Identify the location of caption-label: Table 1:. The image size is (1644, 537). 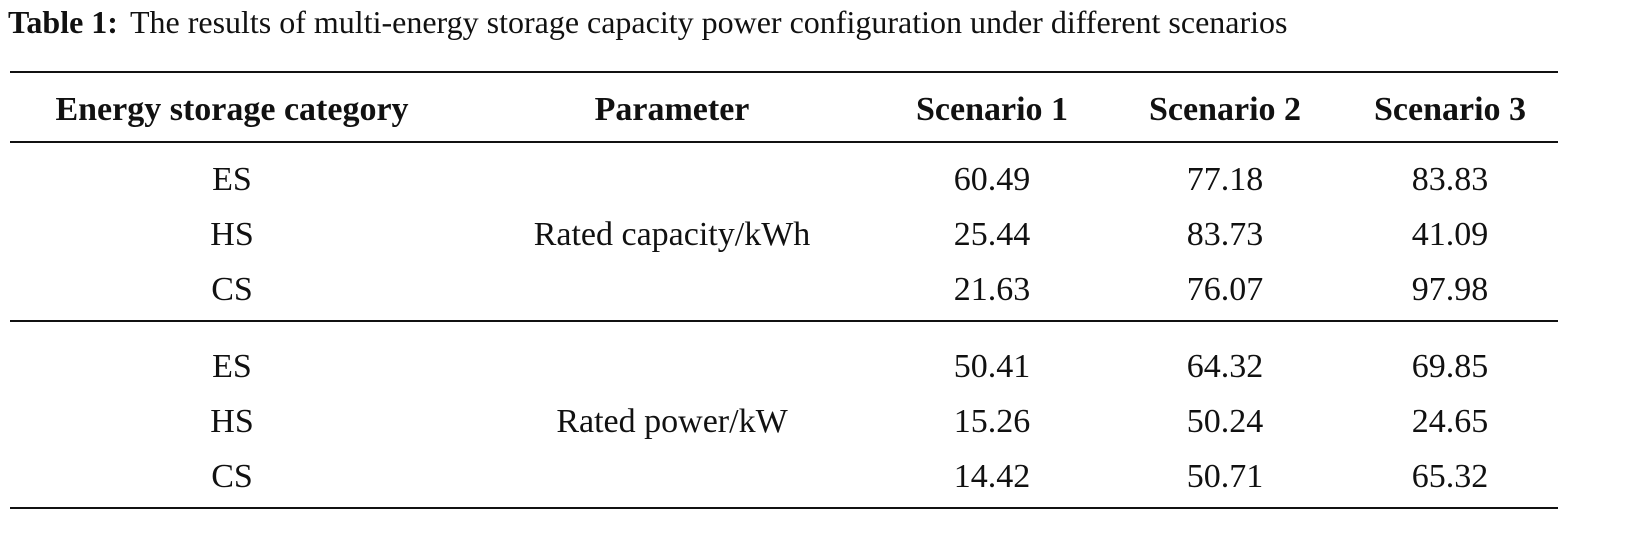
(63, 22).